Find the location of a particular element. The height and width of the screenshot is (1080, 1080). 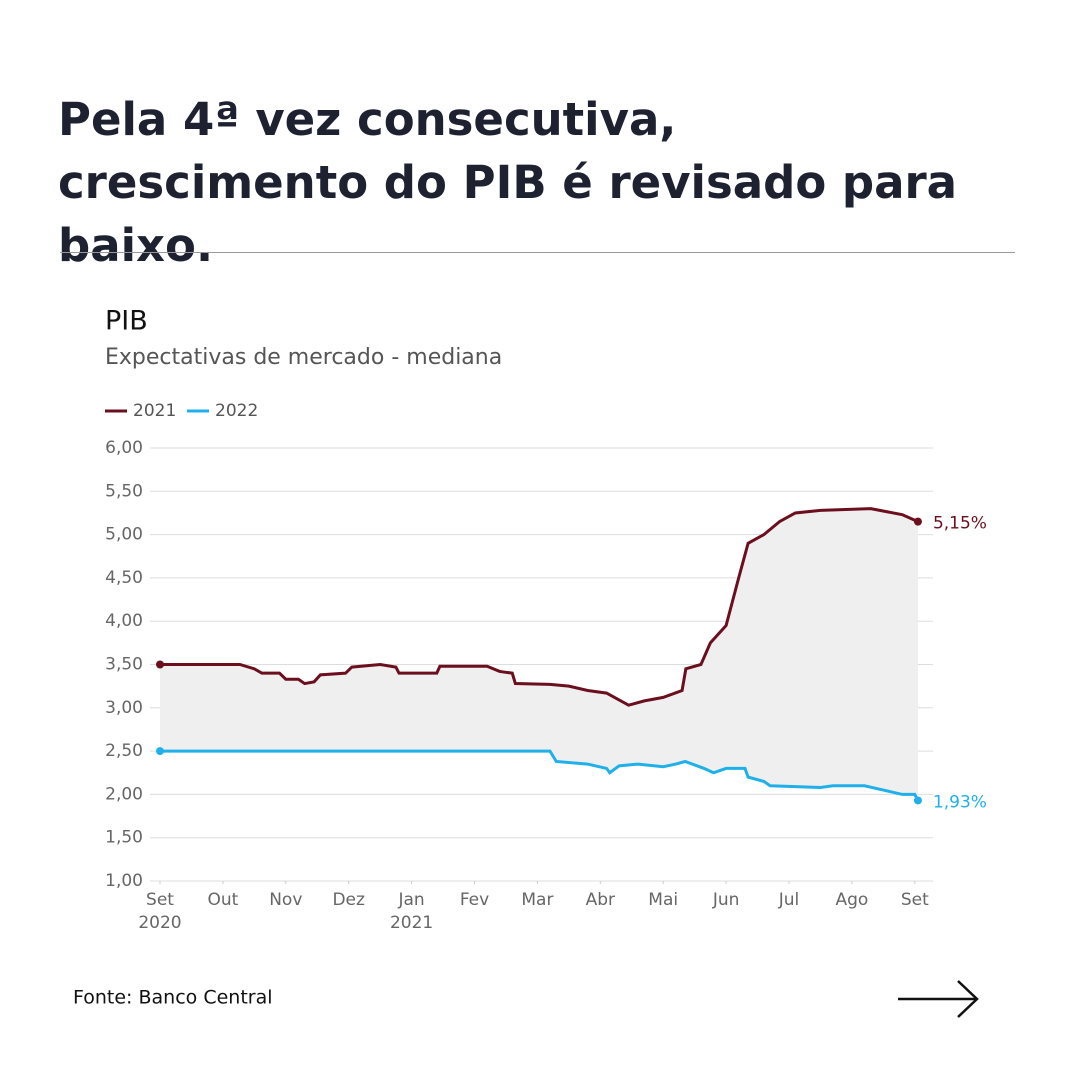

legend-label: 2022 is located at coordinates (236, 411).